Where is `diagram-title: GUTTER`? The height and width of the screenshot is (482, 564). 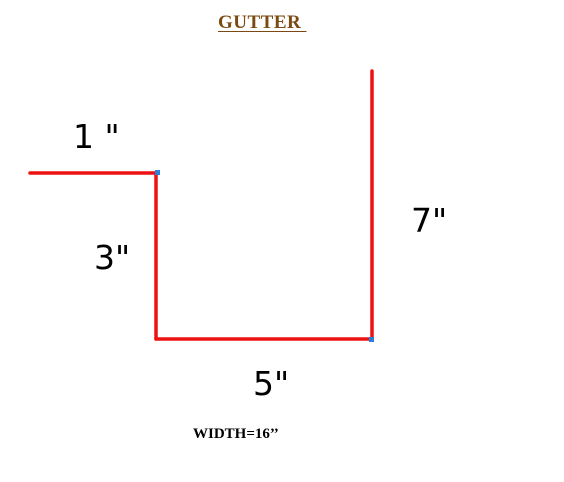 diagram-title: GUTTER is located at coordinates (262, 22).